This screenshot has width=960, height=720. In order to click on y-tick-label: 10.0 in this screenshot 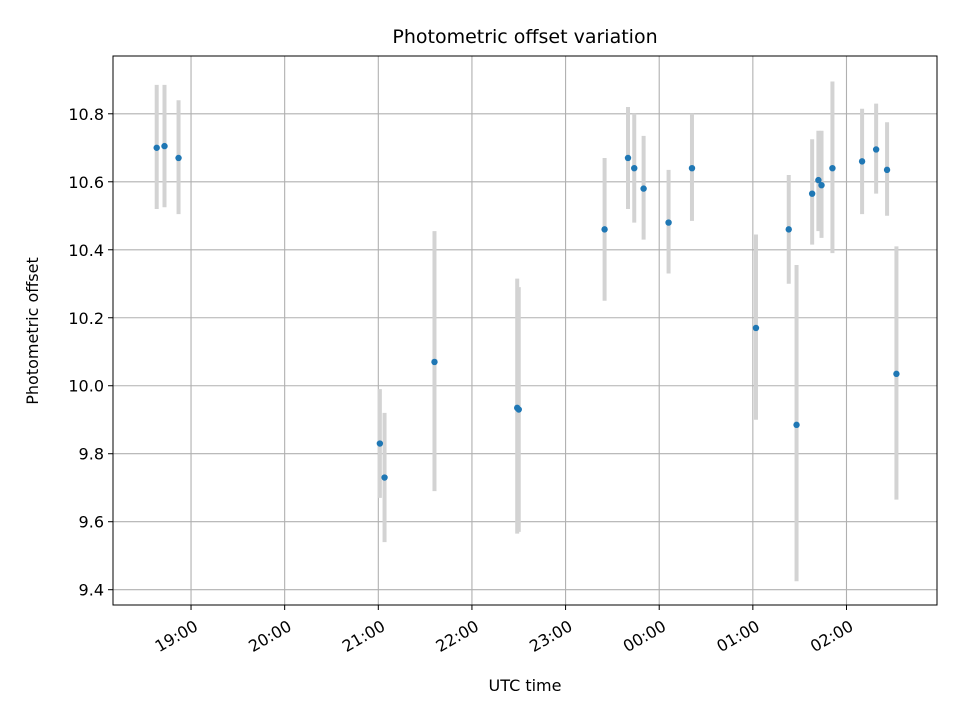, I will do `click(86, 386)`.